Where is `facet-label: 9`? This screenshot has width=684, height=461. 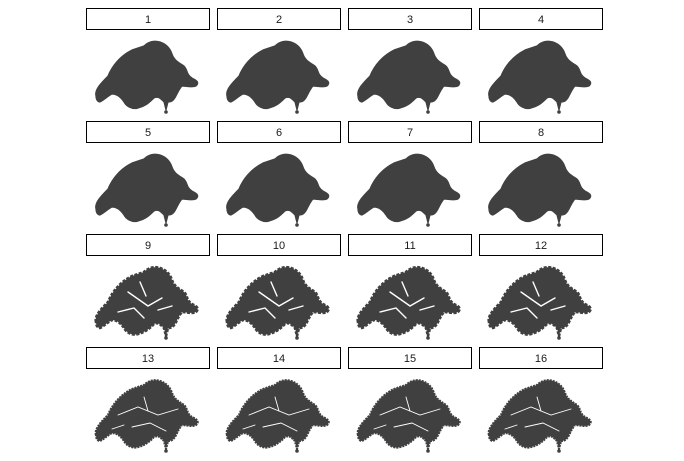 facet-label: 9 is located at coordinates (148, 246).